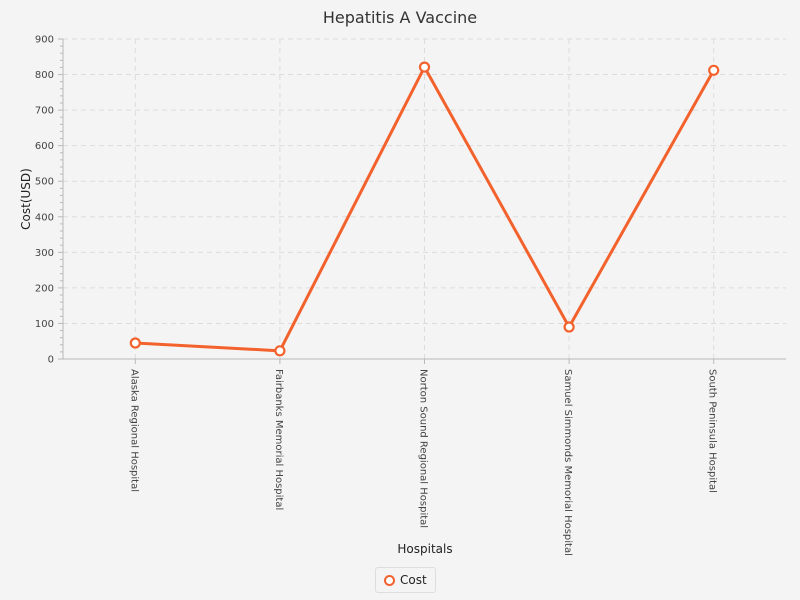 This screenshot has height=600, width=800. I want to click on y-axis-label: Cost(USD), so click(26, 199).